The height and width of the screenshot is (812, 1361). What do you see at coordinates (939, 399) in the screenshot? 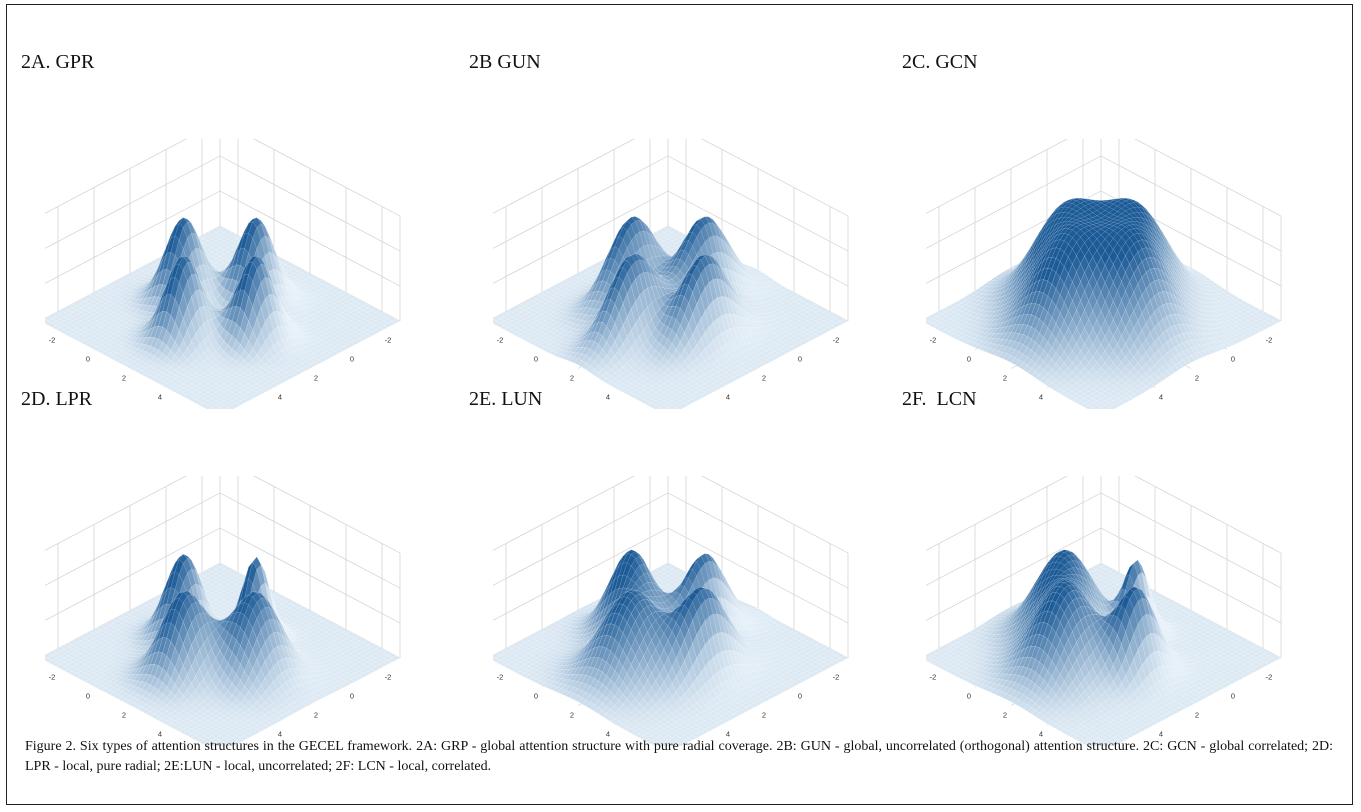
I see `panel-title: 2F. LCN` at bounding box center [939, 399].